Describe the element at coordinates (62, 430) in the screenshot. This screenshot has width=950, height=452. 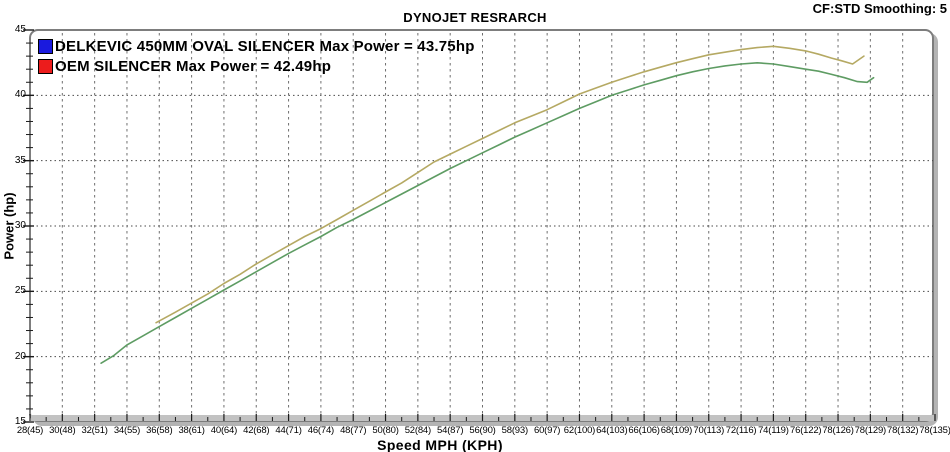
I see `x-tick-label: 30(48)` at that location.